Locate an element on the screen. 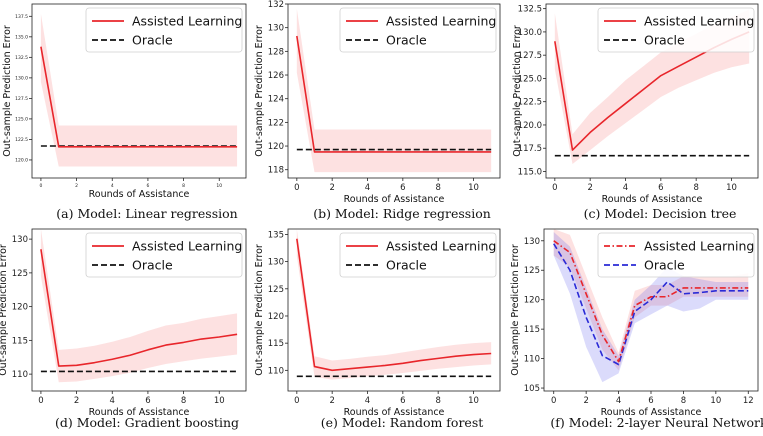  panel-caption: (d) Model: Gradient boosting is located at coordinates (147, 422).